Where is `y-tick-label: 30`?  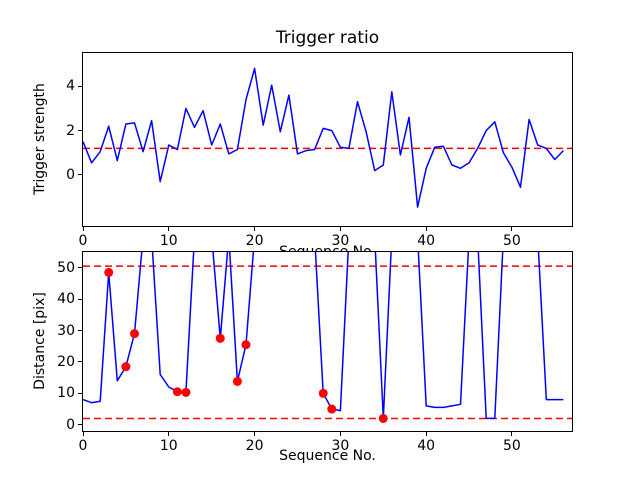
y-tick-label: 30 is located at coordinates (66, 330).